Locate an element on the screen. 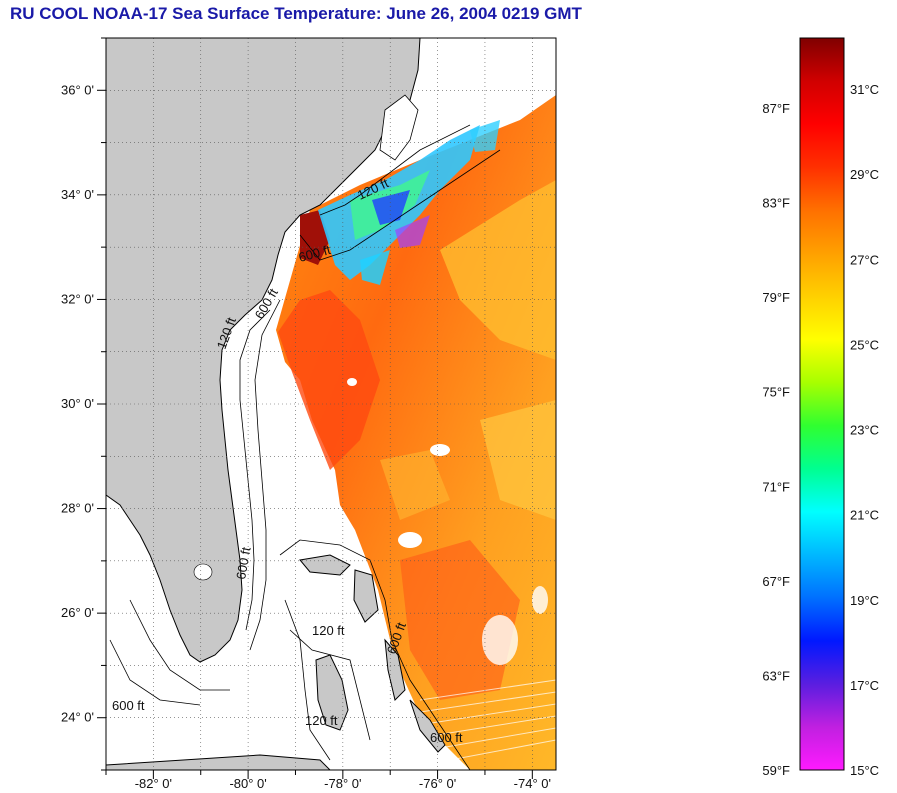  sound-water is located at coordinates (399, 127).